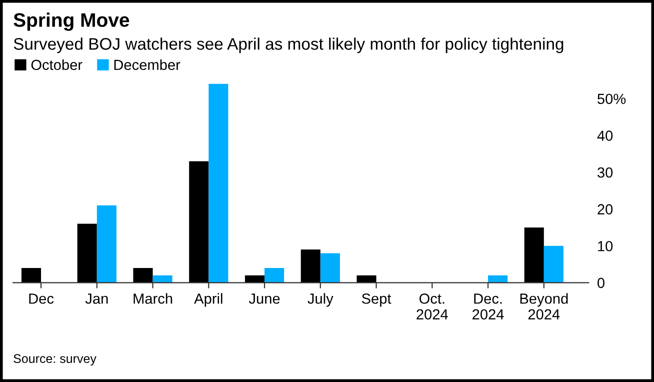 The height and width of the screenshot is (382, 654). What do you see at coordinates (208, 300) in the screenshot?
I see `x-tick-label: April` at bounding box center [208, 300].